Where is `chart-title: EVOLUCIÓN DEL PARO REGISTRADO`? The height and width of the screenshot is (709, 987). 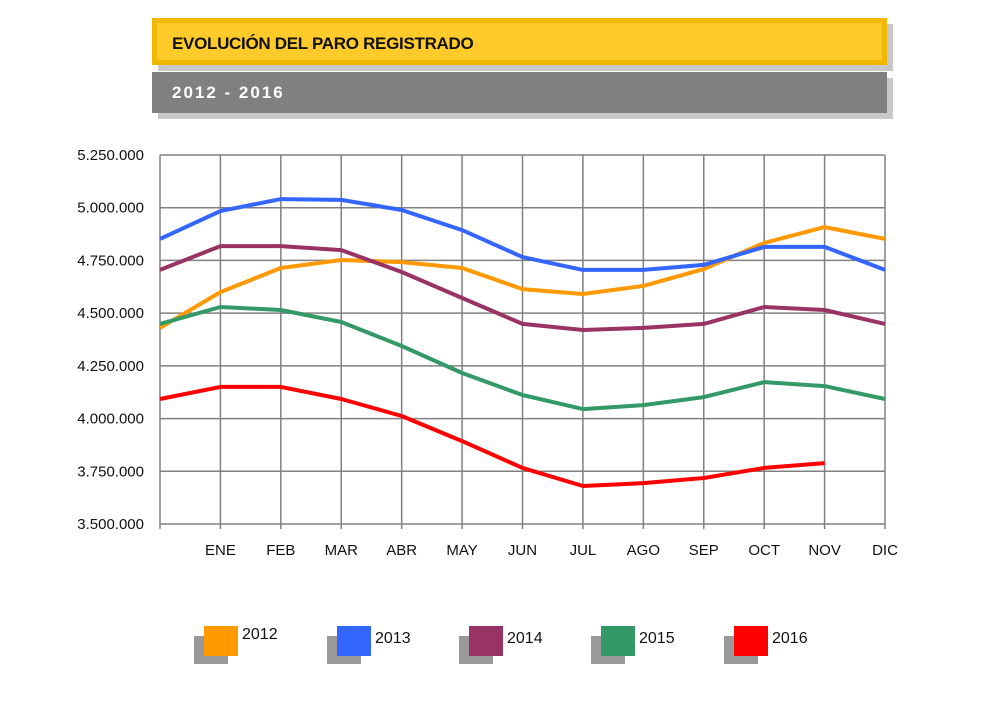 chart-title: EVOLUCIÓN DEL PARO REGISTRADO is located at coordinates (323, 43).